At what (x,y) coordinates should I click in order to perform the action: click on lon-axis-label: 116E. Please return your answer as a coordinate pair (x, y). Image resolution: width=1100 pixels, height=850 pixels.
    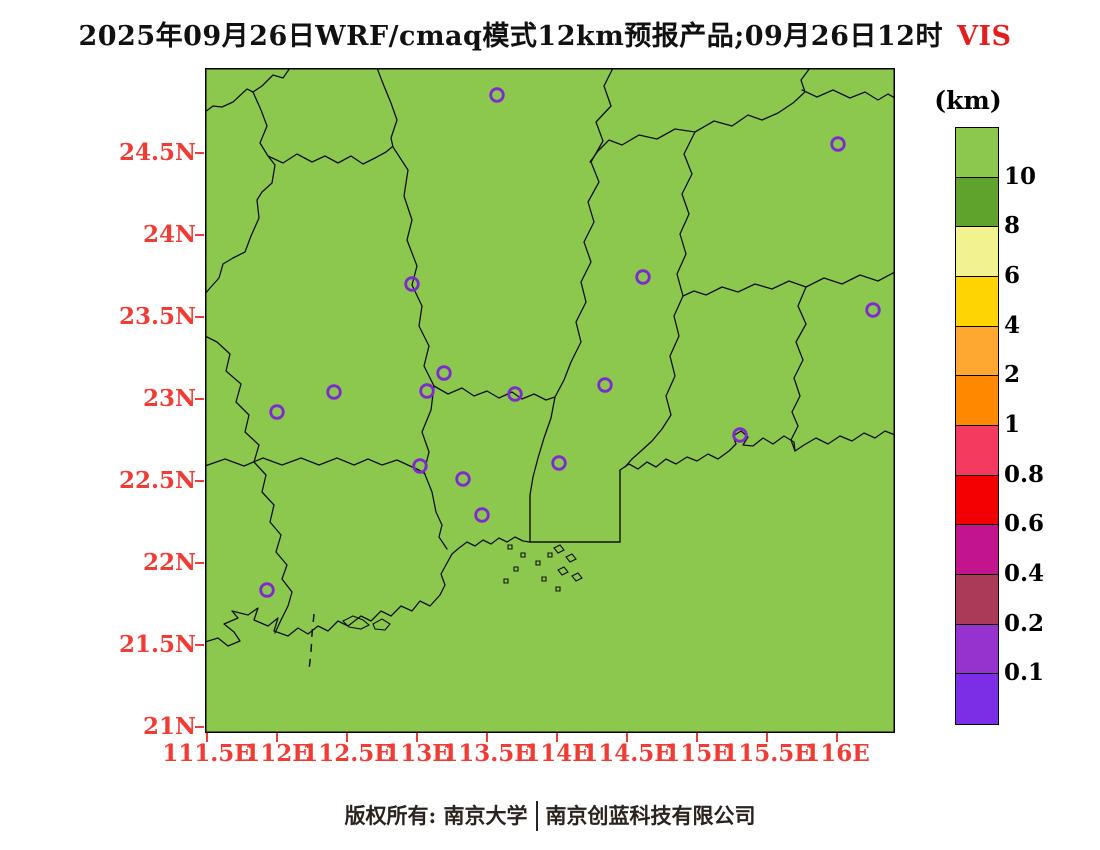
    Looking at the image, I should click on (837, 753).